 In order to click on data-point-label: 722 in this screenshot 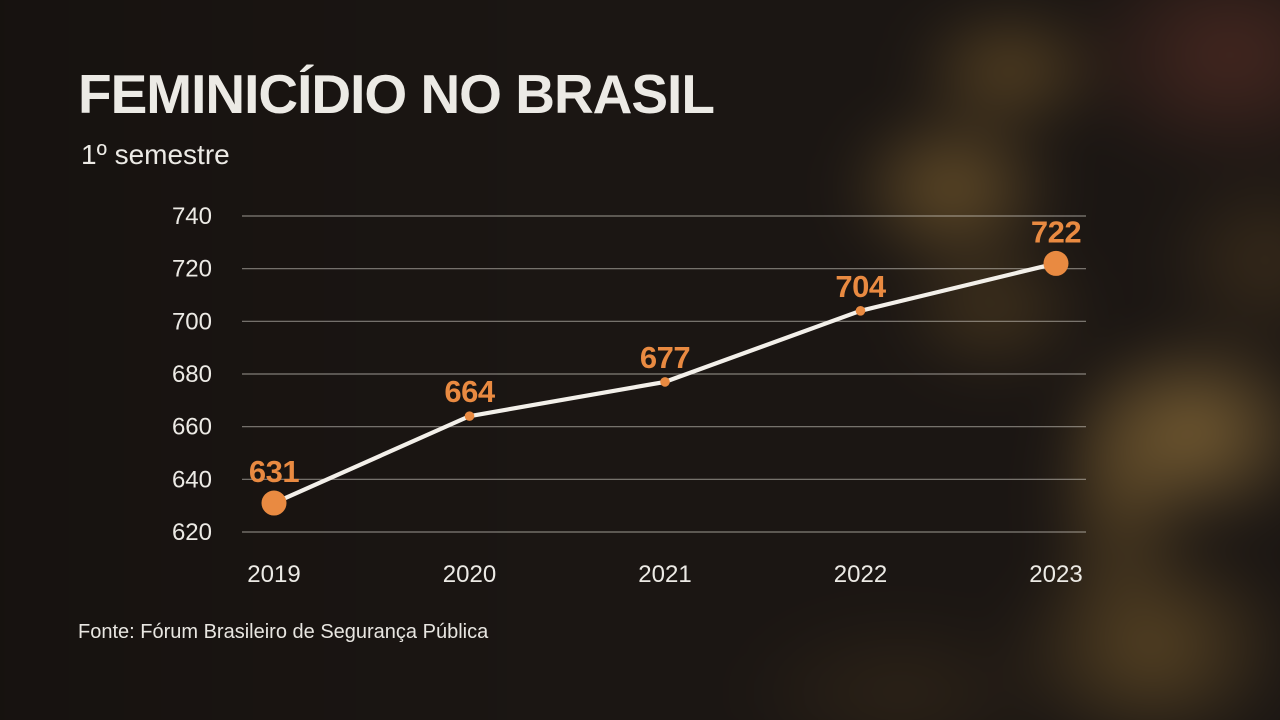, I will do `click(1056, 231)`.